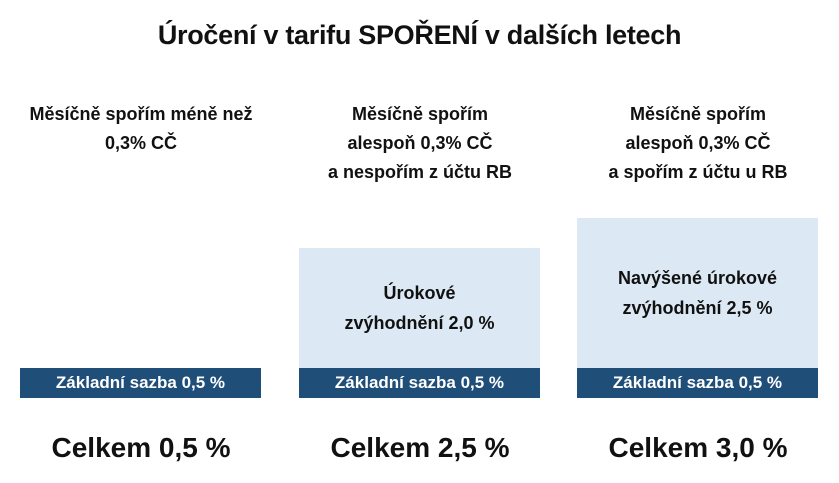 The width and height of the screenshot is (839, 483). What do you see at coordinates (697, 383) in the screenshot?
I see `column-3-base-bar: Základní sazba 0,5 %` at bounding box center [697, 383].